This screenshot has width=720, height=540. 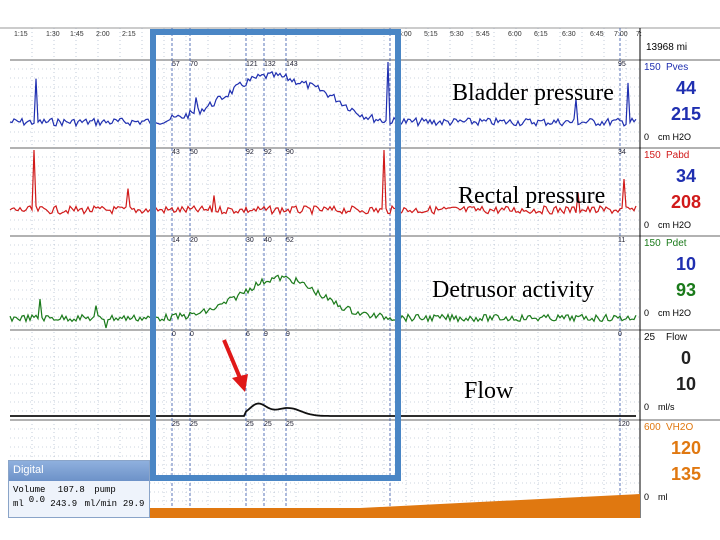 I want to click on marker-value: 121, so click(x=252, y=64).